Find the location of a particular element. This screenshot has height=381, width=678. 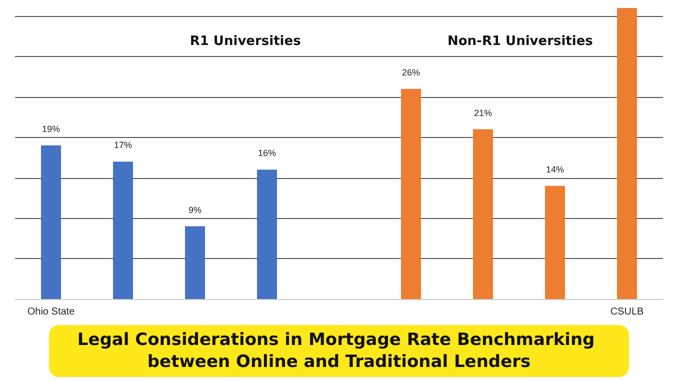

data-label: 14% is located at coordinates (555, 169).